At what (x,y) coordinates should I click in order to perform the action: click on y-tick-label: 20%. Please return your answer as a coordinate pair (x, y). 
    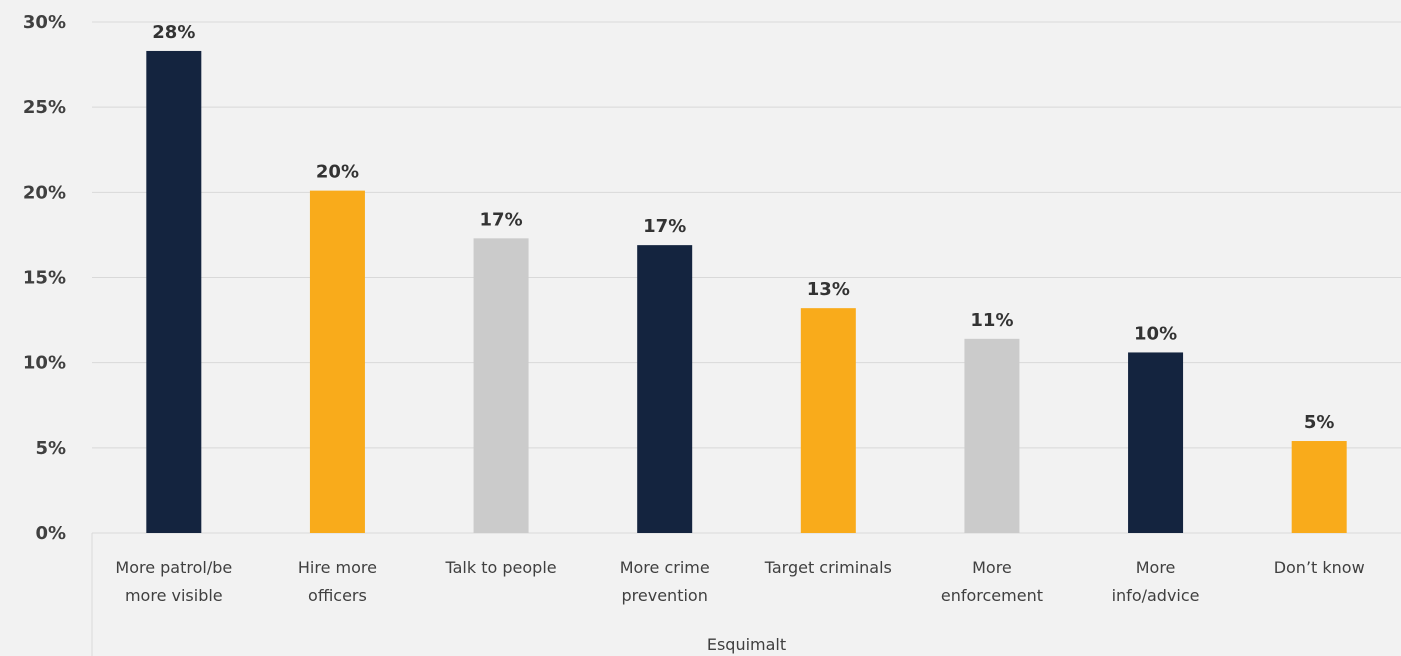
    Looking at the image, I should click on (44, 192).